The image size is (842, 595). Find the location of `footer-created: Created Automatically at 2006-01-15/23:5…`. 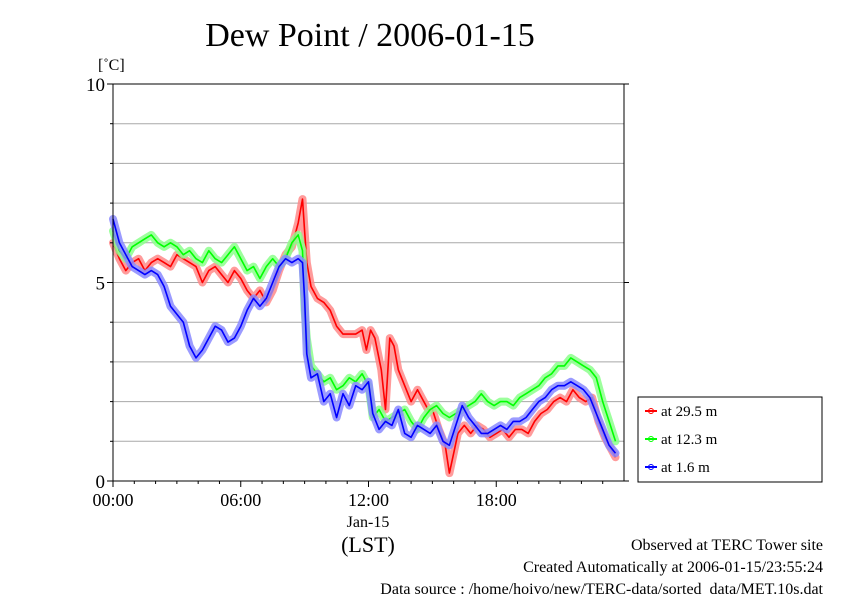

footer-created: Created Automatically at 2006-01-15/23:5… is located at coordinates (673, 567).